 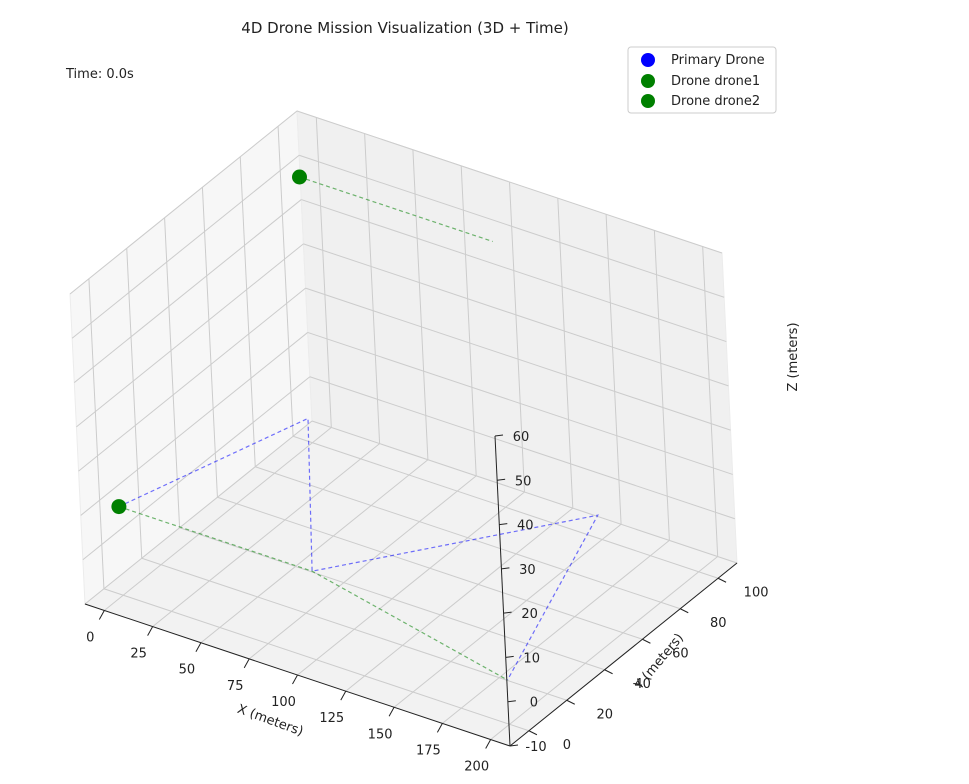 I want to click on z-tick-label: 60, so click(x=521, y=437).